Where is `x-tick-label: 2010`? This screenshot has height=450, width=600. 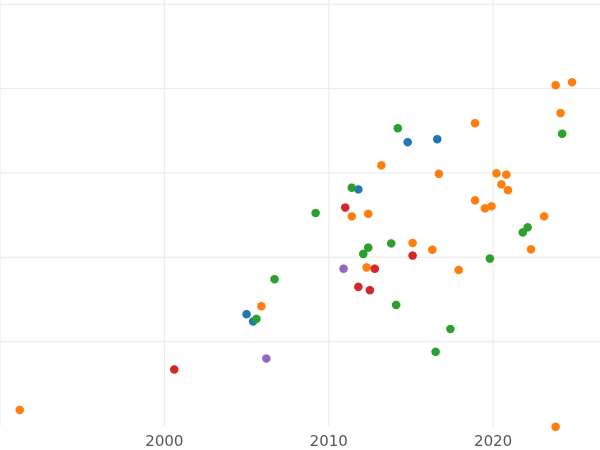
x-tick-label: 2010 is located at coordinates (329, 441).